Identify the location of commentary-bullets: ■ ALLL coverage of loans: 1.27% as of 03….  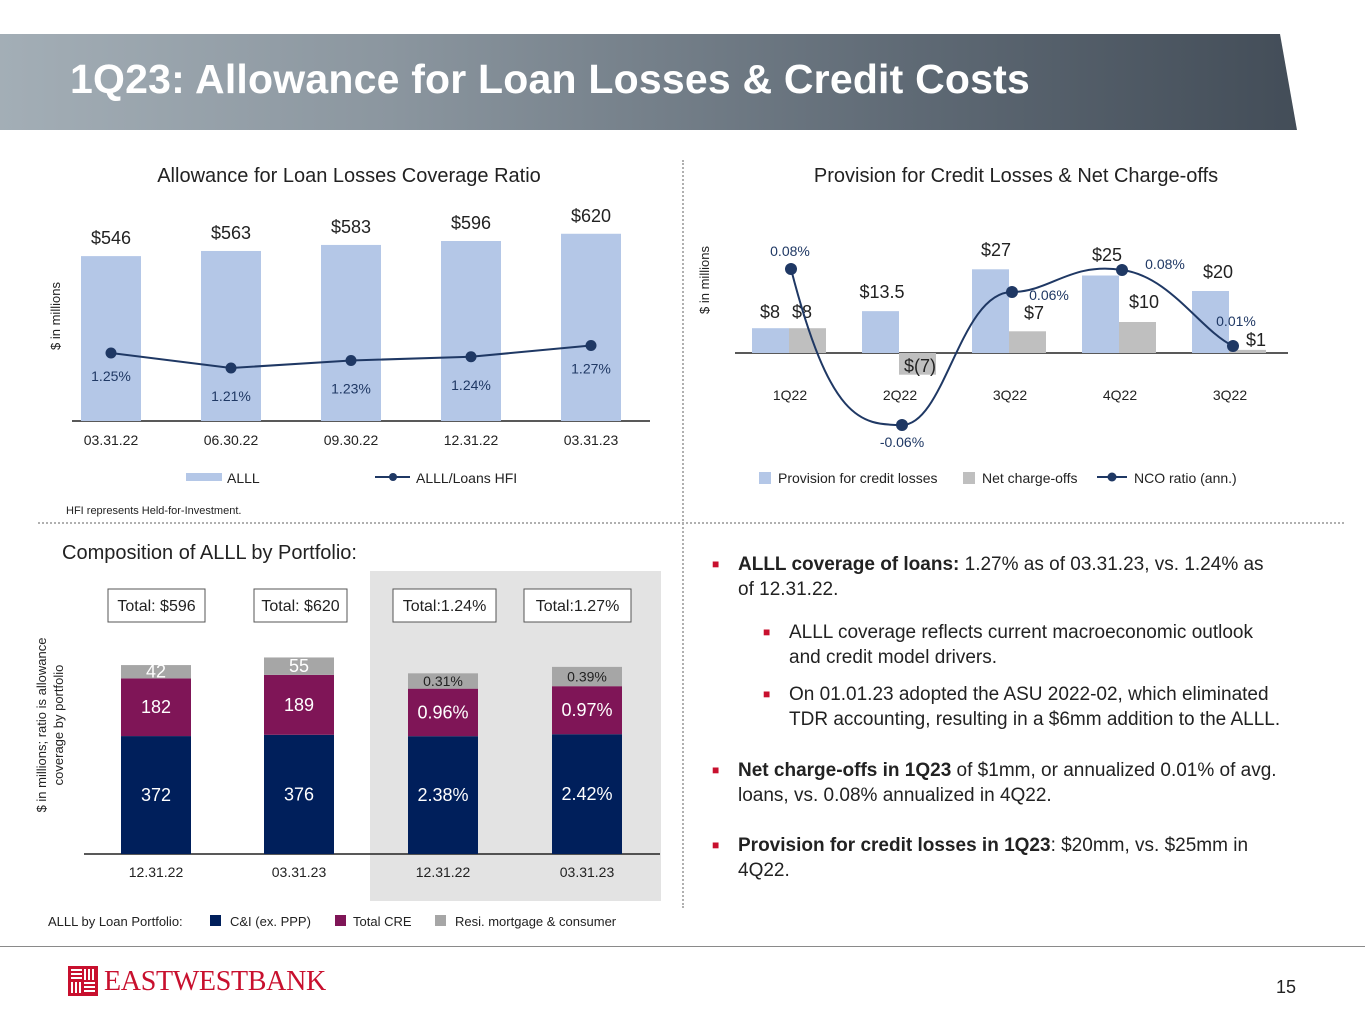
(997, 726).